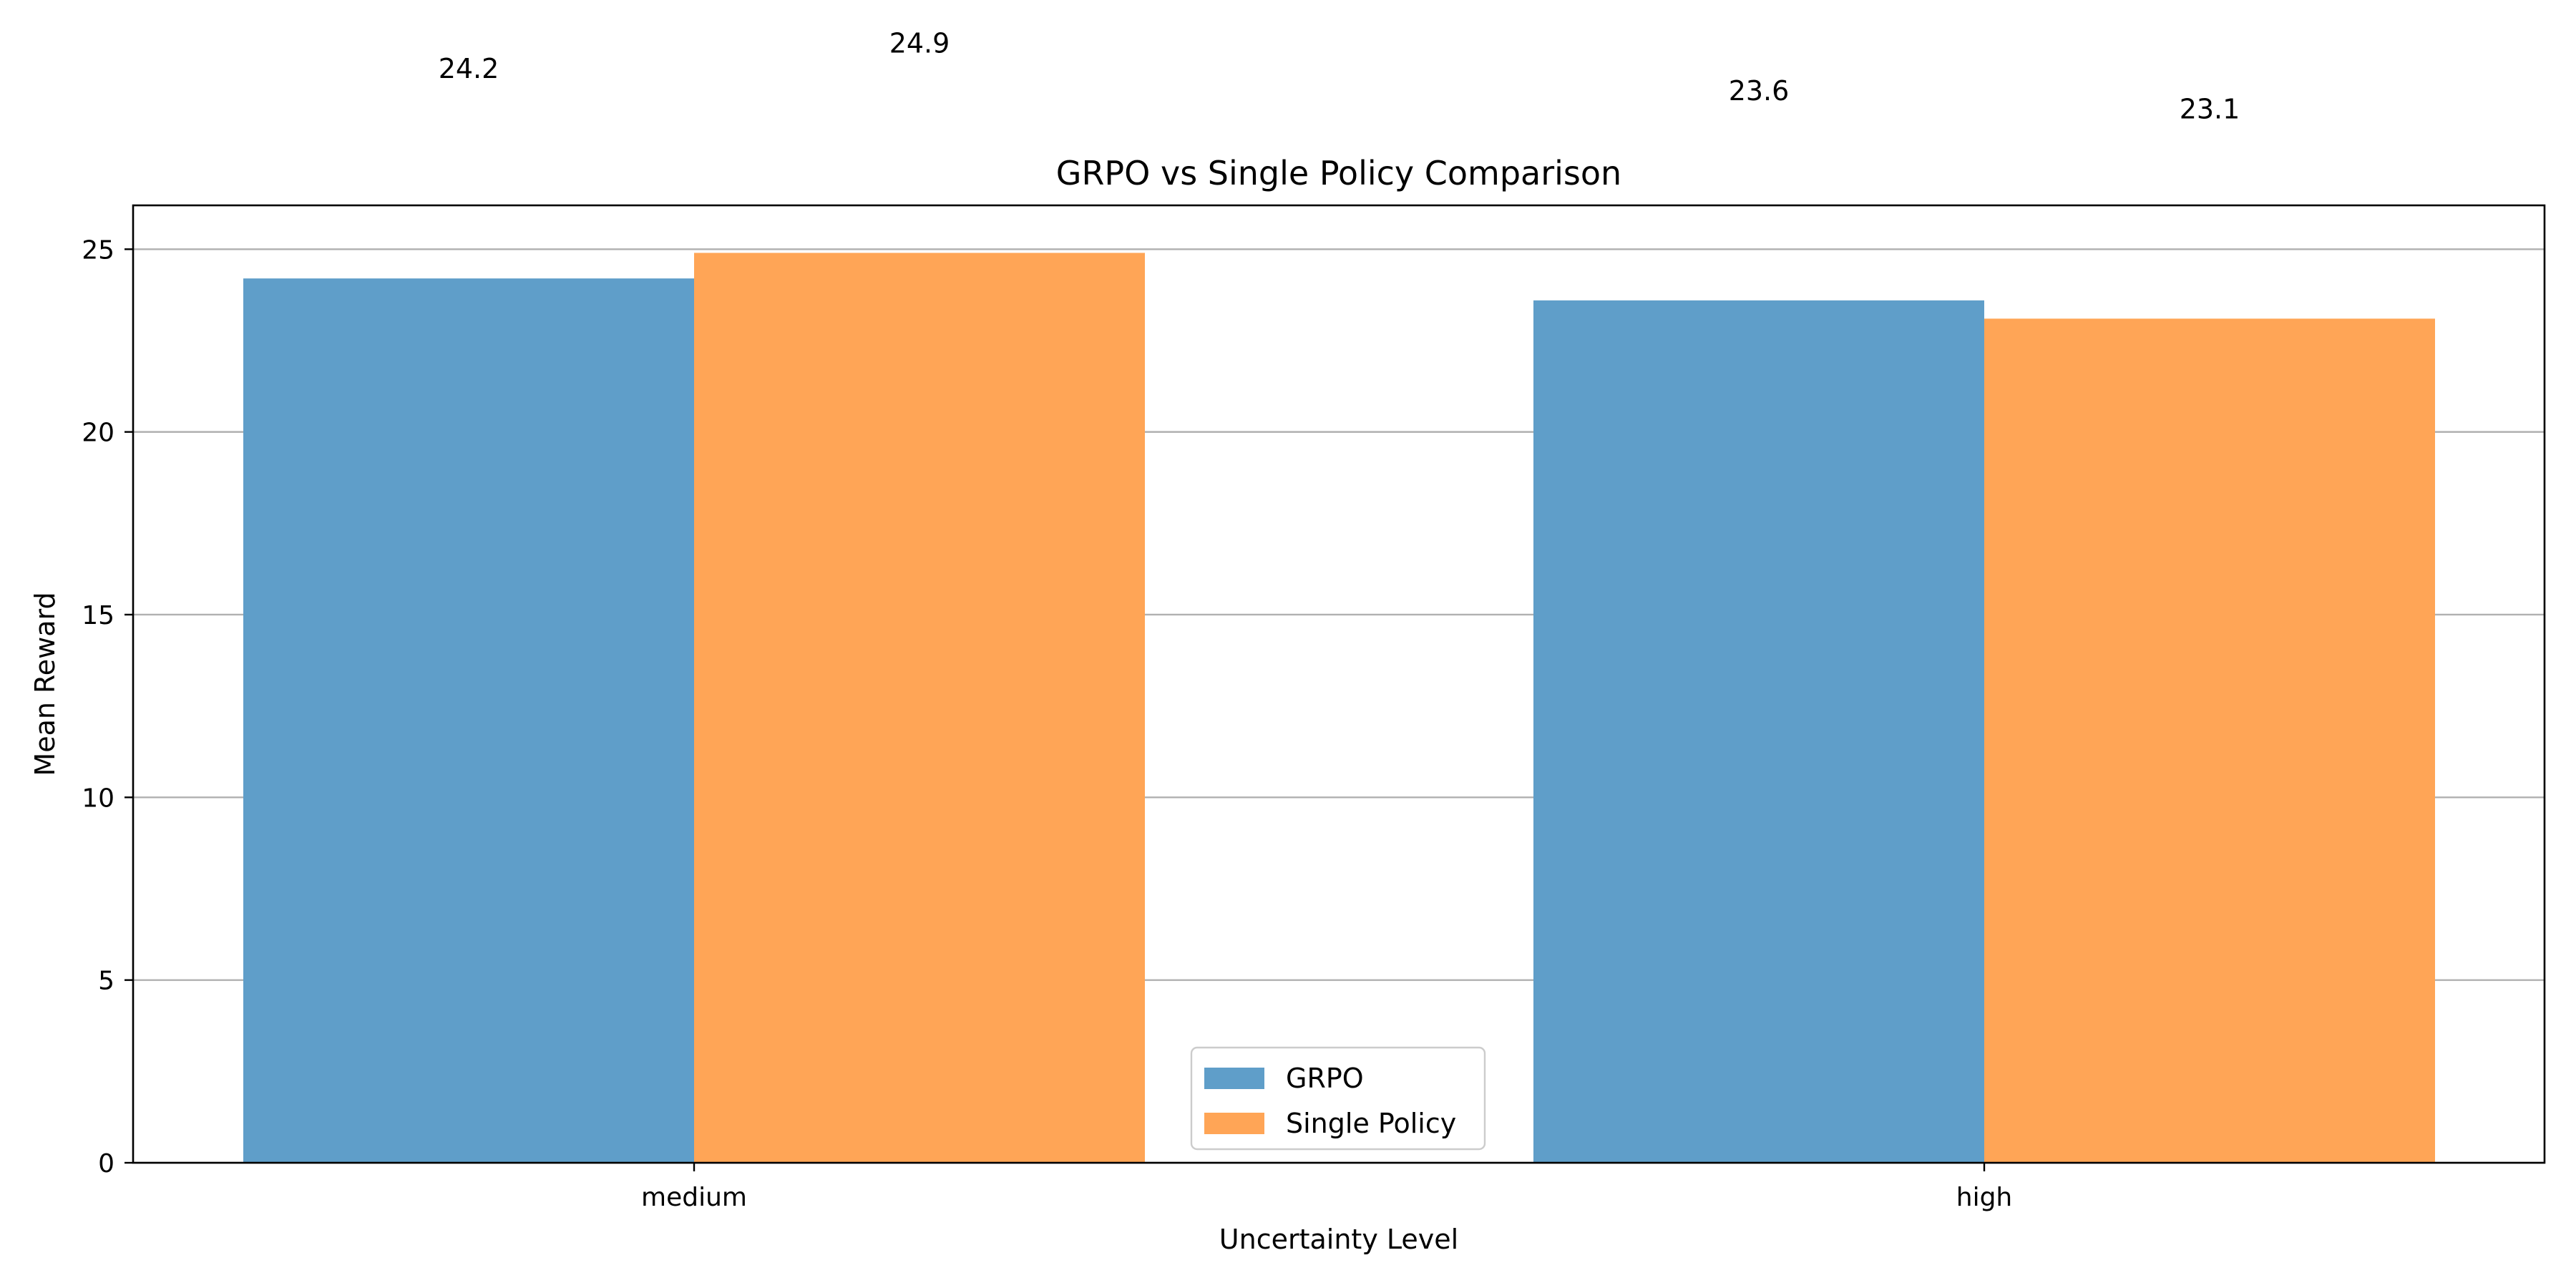 This screenshot has width=2576, height=1288. What do you see at coordinates (98, 798) in the screenshot?
I see `y-tick-label: 10` at bounding box center [98, 798].